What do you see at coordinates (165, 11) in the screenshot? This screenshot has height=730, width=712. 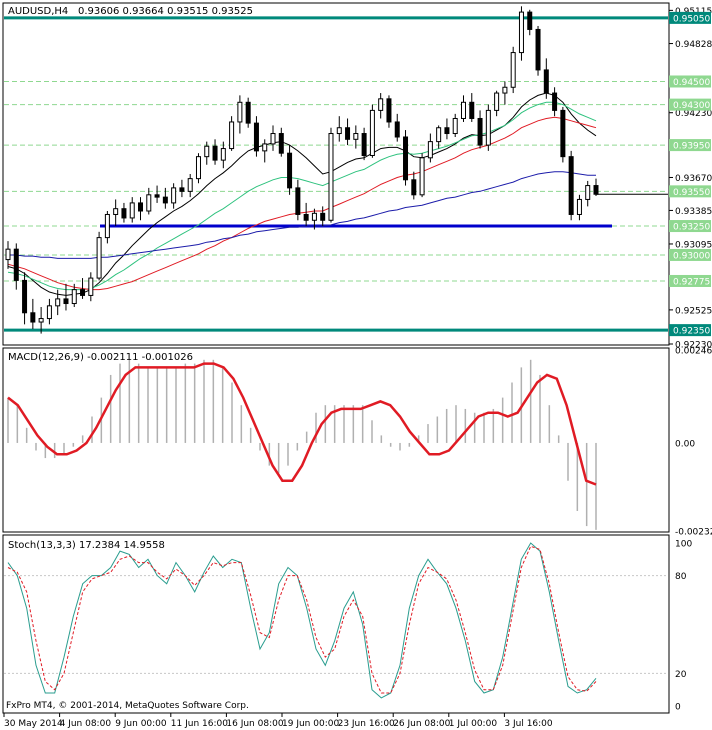 I see `chart-header-ohlc: 0.93606 0.93664 0.93515 0.93525` at bounding box center [165, 11].